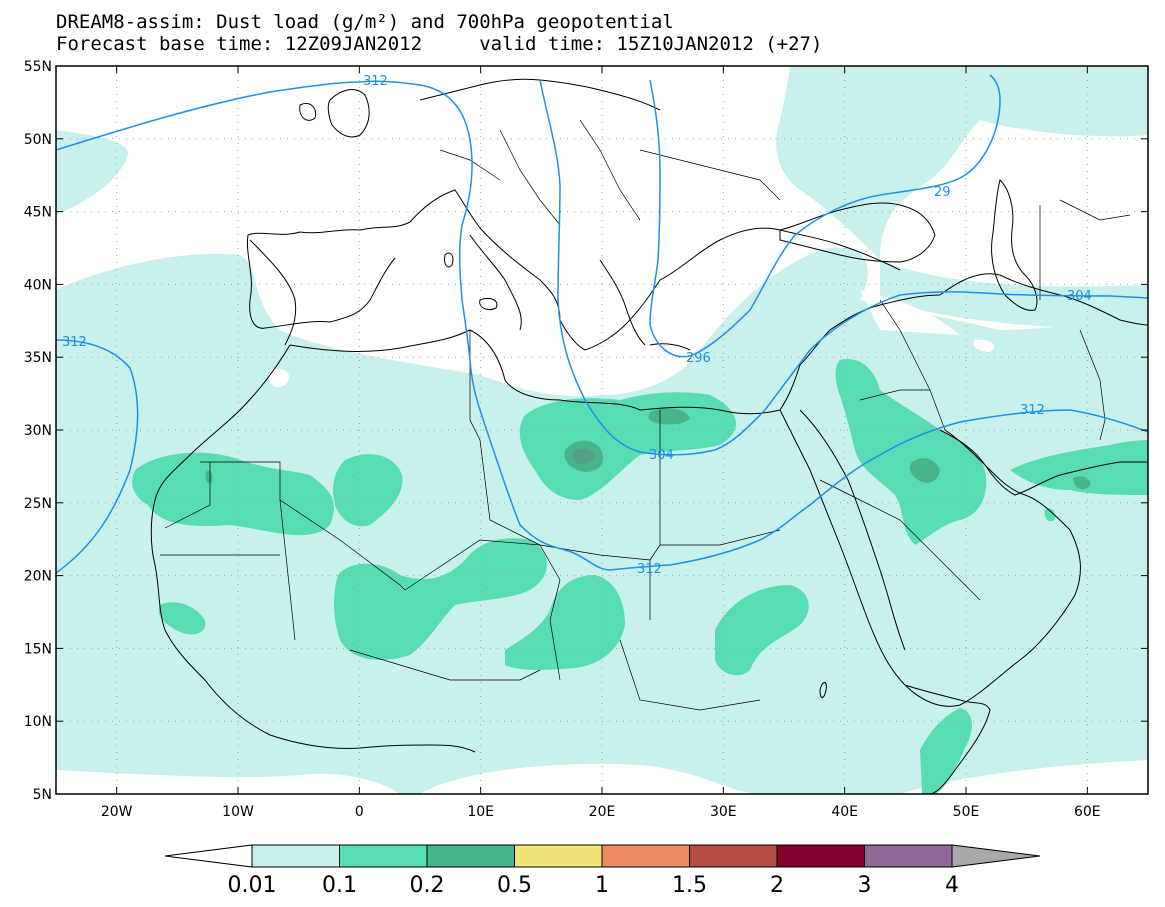 Image resolution: width=1165 pixels, height=907 pixels. What do you see at coordinates (38, 285) in the screenshot?
I see `lat-tick-label: 40N` at bounding box center [38, 285].